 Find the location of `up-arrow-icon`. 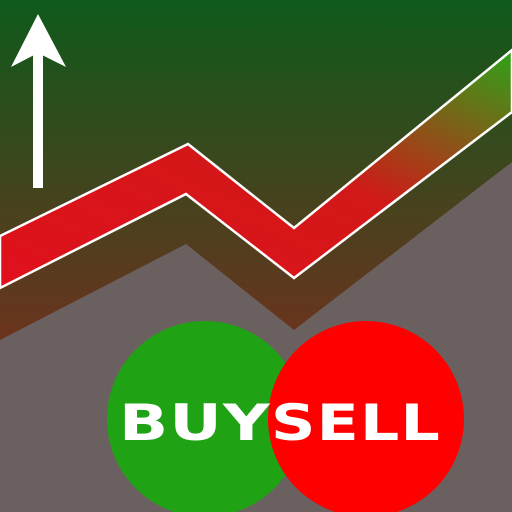

up-arrow-icon is located at coordinates (38, 101).